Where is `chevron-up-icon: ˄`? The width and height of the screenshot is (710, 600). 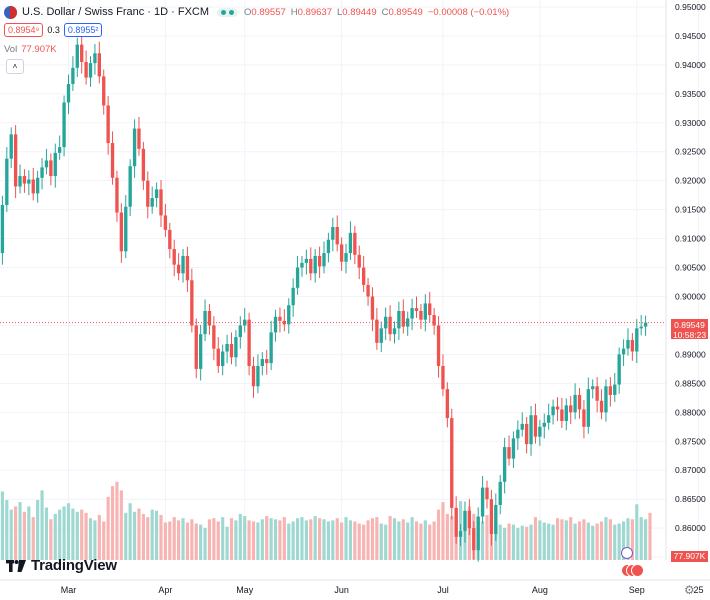
chevron-up-icon: ˄ is located at coordinates (15, 66).